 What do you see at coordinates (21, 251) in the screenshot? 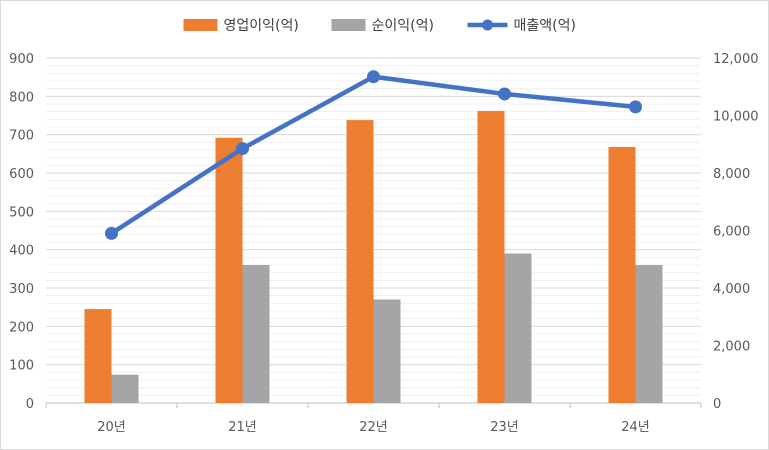
I see `y-left-tick-label: 400` at bounding box center [21, 251].